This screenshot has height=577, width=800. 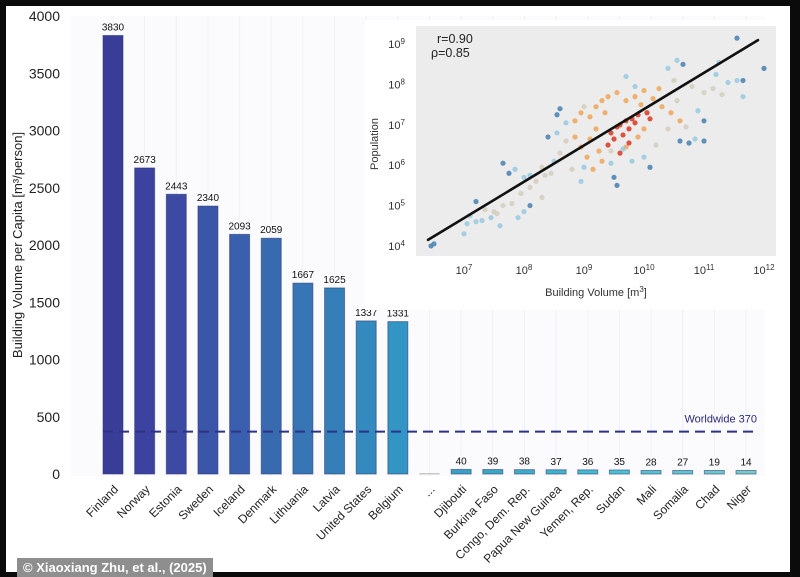 I want to click on bar-value-label: 27, so click(x=683, y=463).